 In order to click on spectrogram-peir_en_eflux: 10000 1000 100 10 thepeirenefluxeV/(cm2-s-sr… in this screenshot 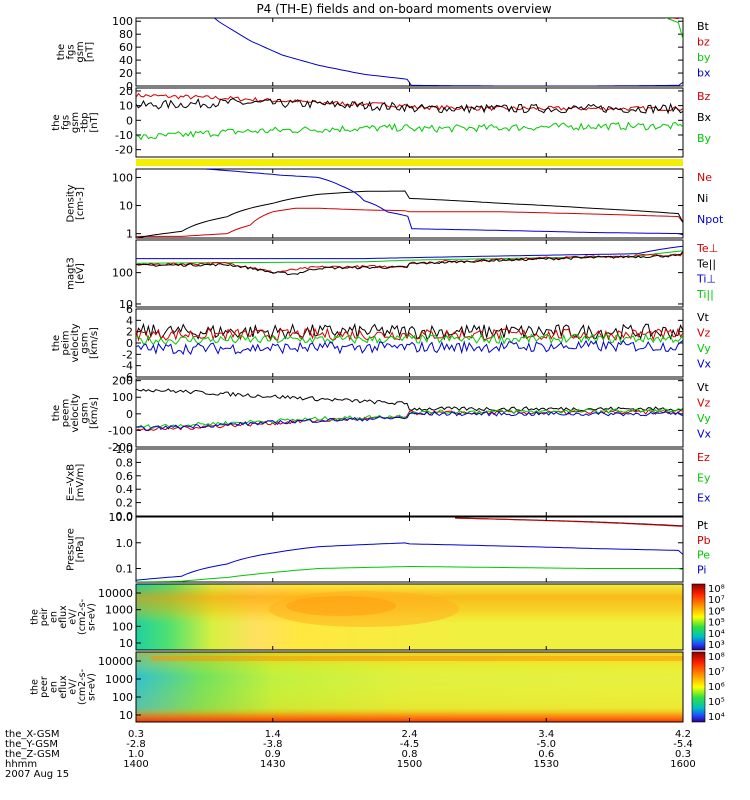, I will do `click(377, 617)`.